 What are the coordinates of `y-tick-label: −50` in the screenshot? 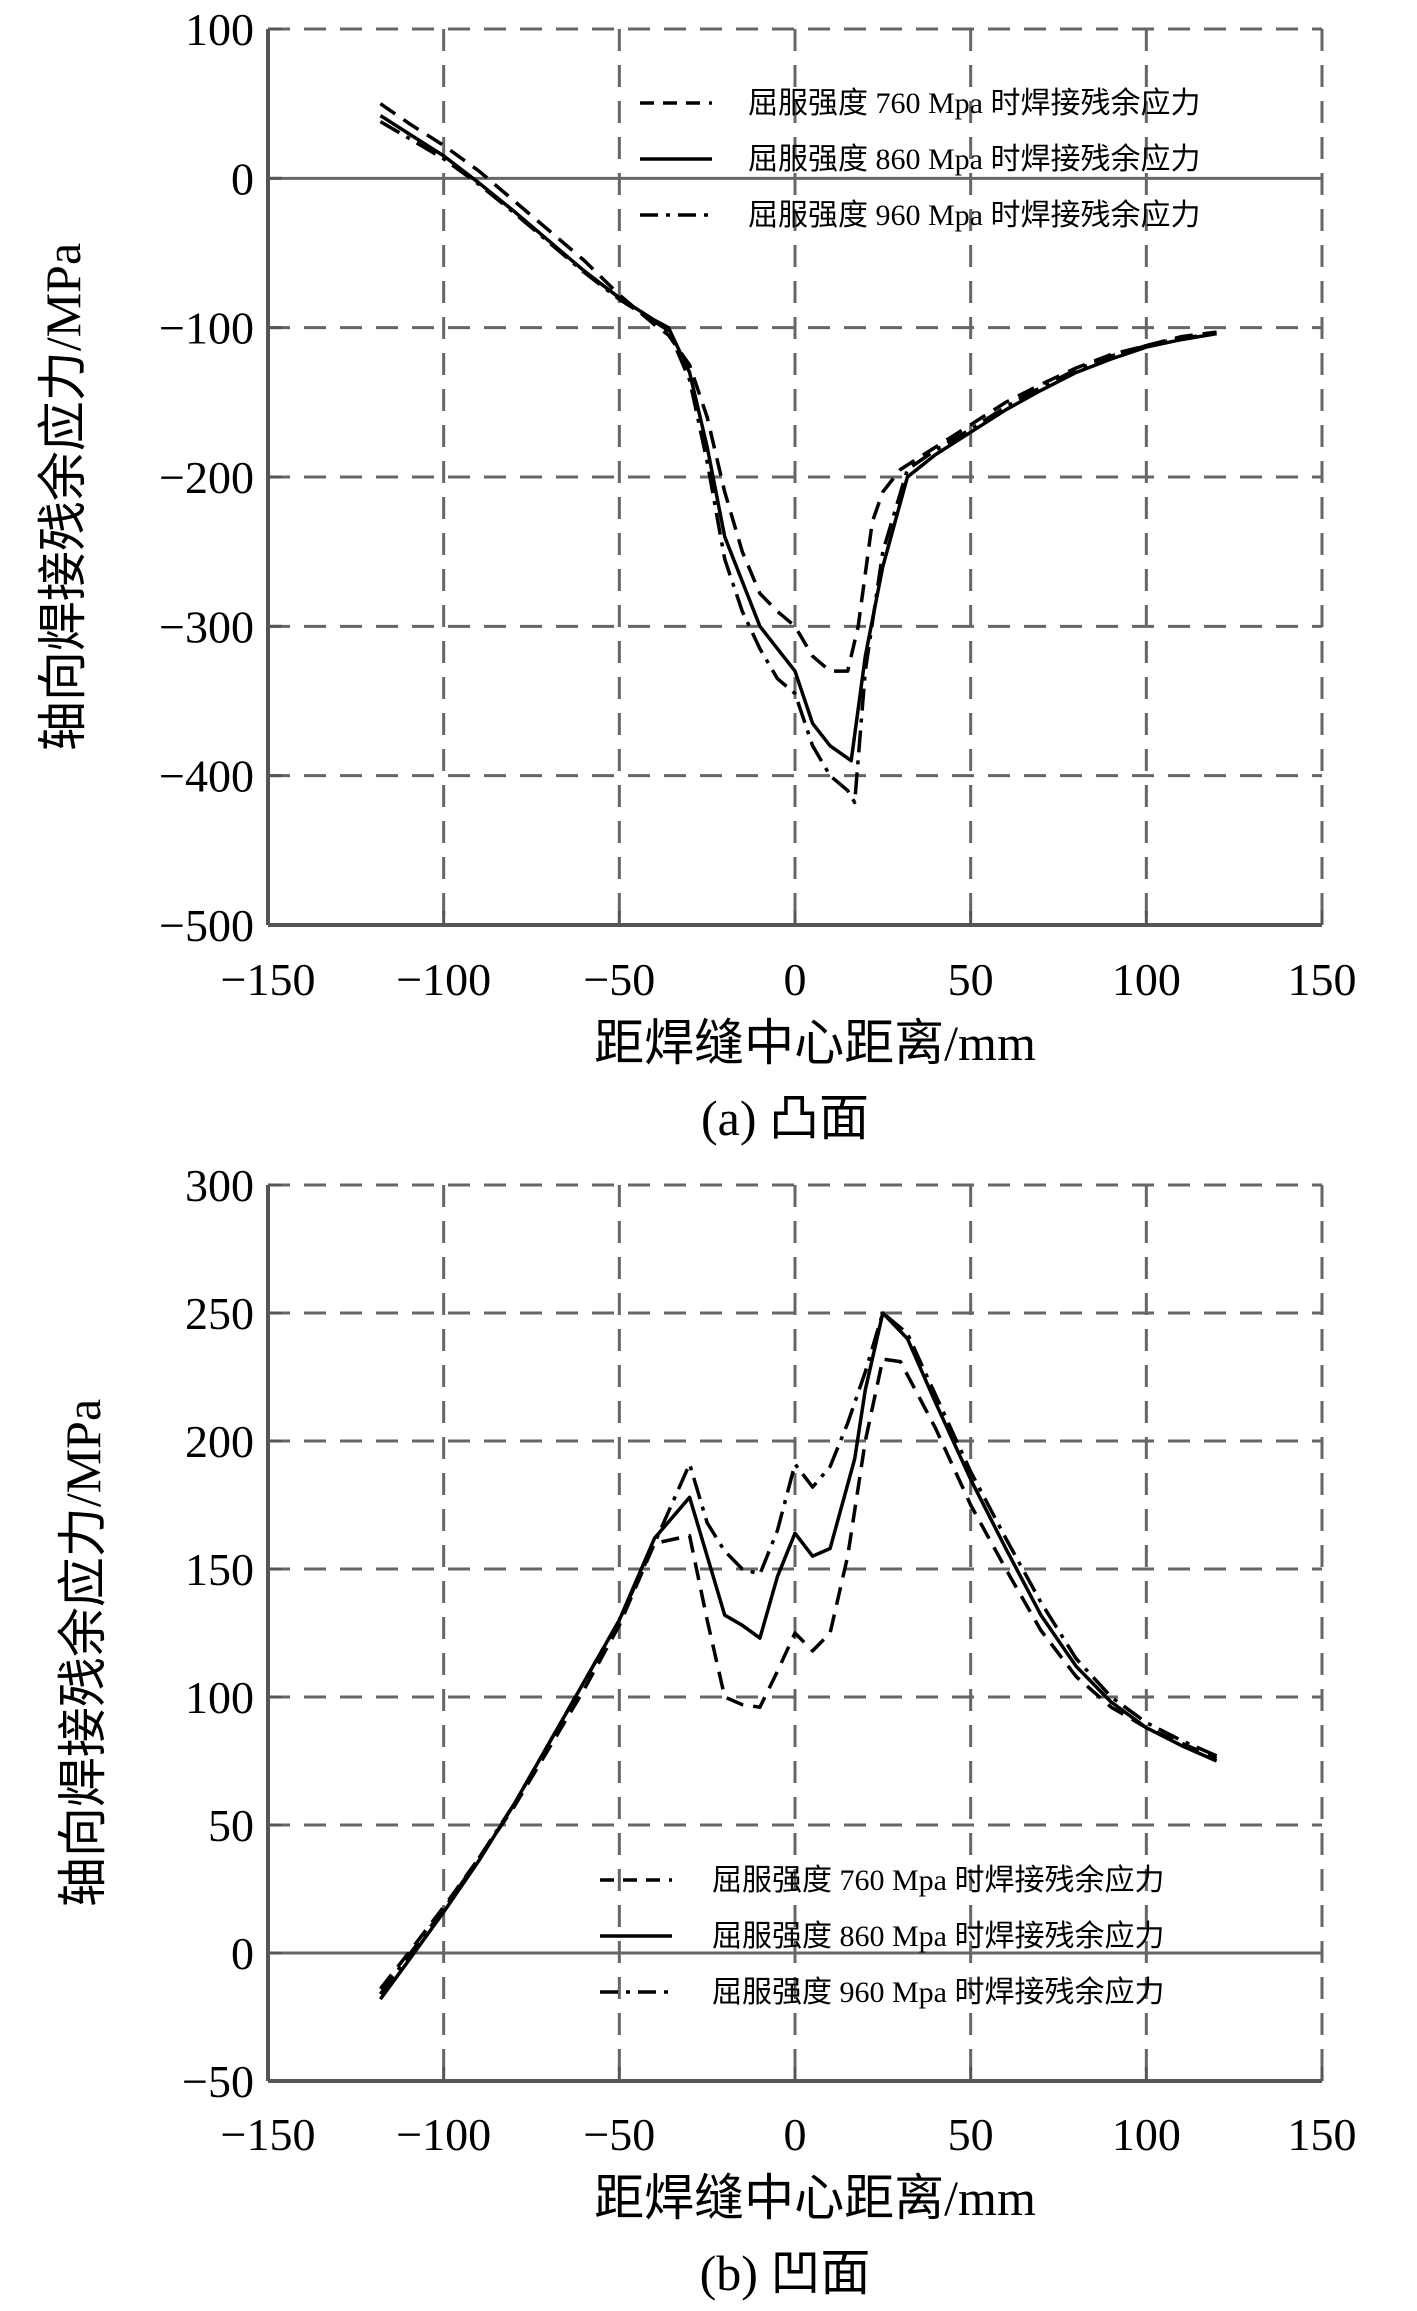 It's located at (218, 2081).